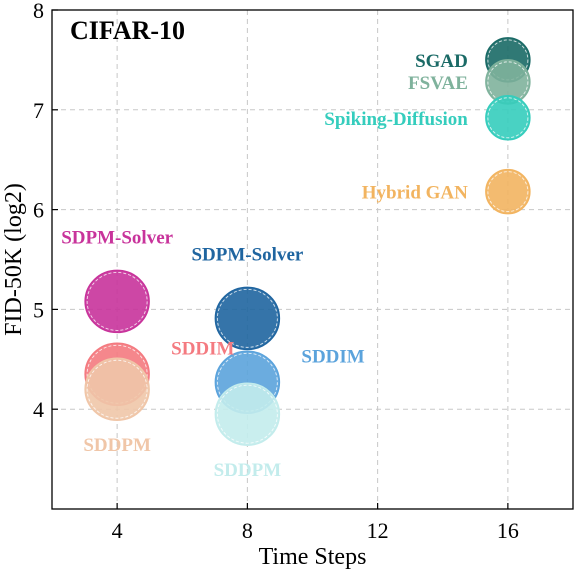  I want to click on point-hybrid-gan-x16, so click(508, 191).